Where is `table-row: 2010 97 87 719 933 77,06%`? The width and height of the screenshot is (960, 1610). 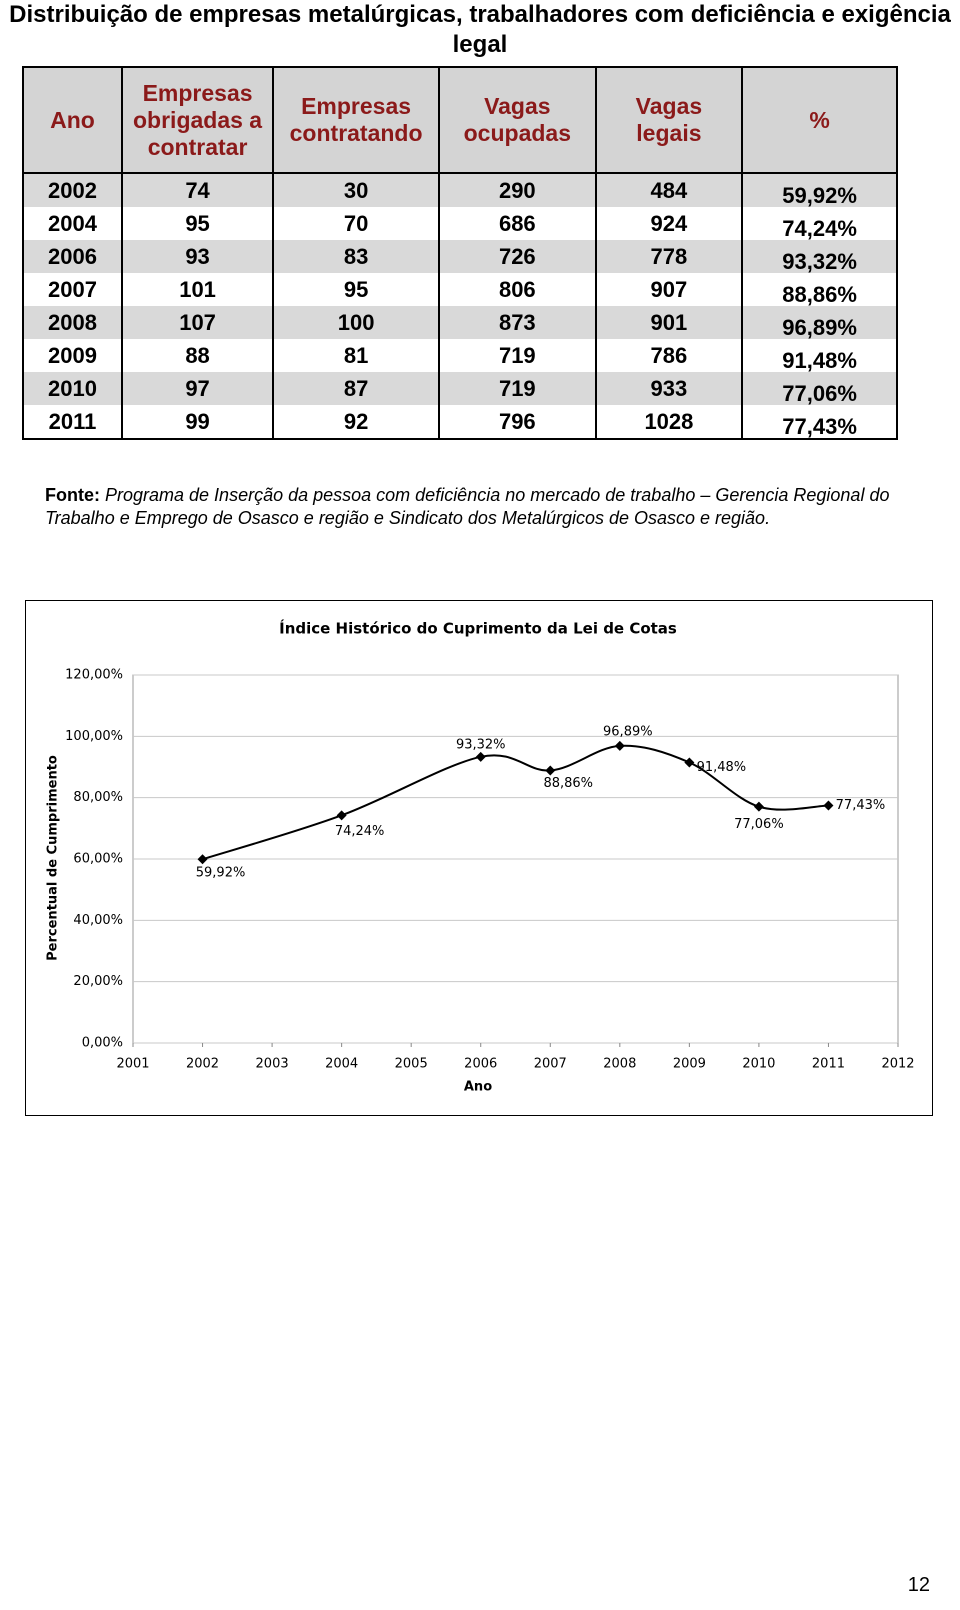 table-row: 2010 97 87 719 933 77,06% is located at coordinates (460, 388).